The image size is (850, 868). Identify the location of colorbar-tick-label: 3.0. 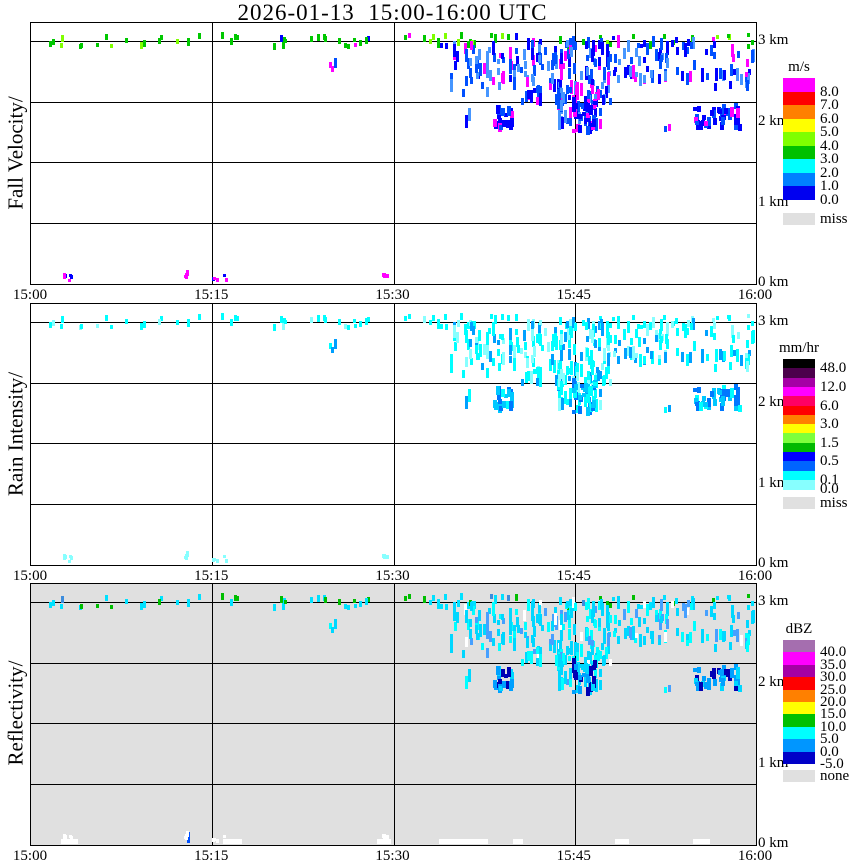
(829, 424).